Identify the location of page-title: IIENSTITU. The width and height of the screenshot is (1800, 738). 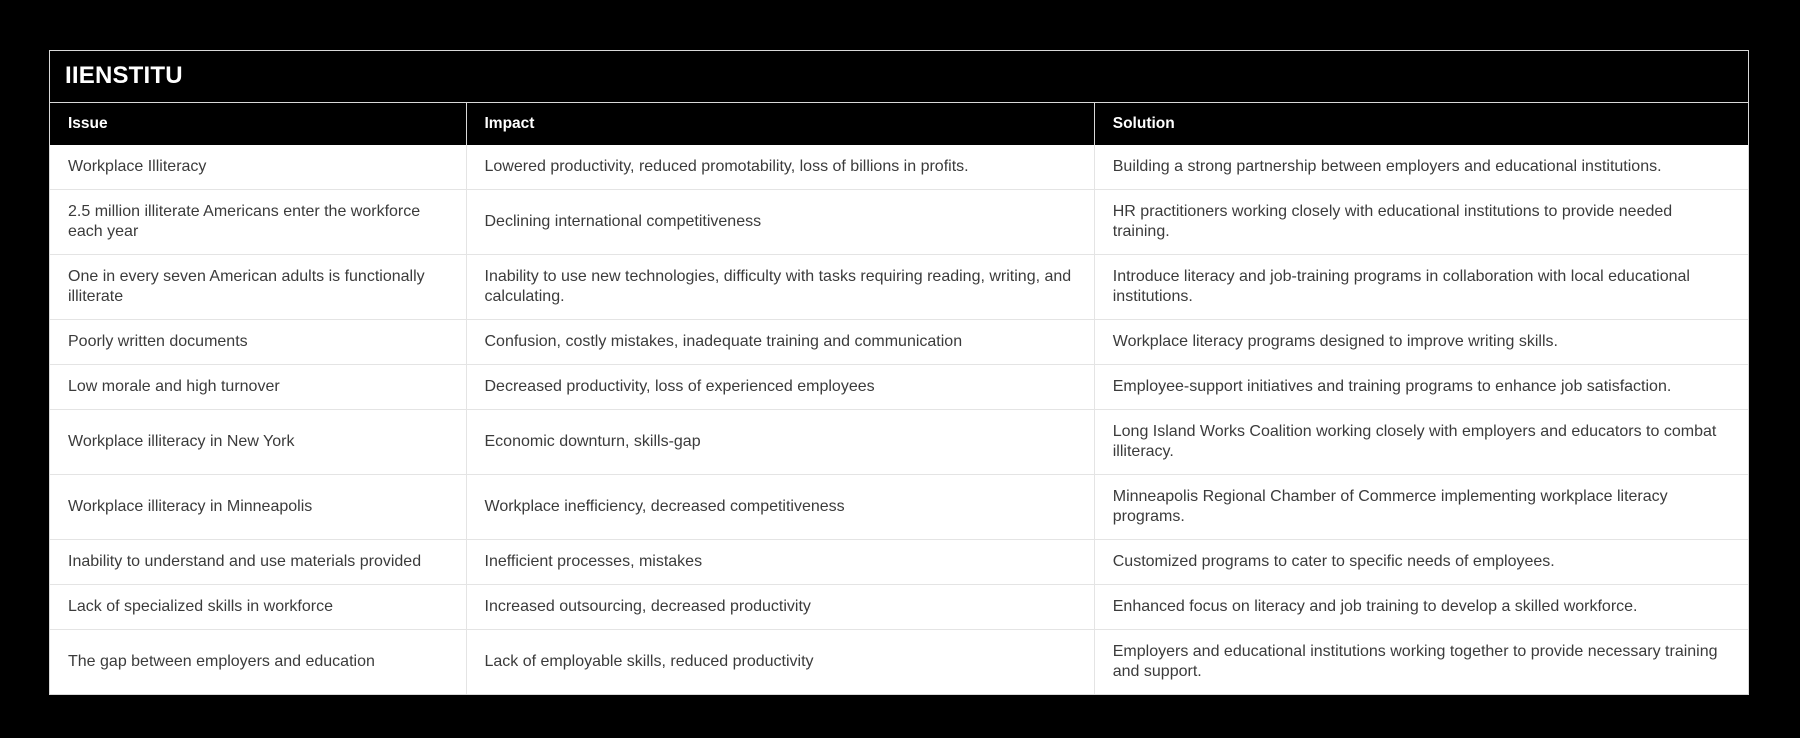
(899, 77).